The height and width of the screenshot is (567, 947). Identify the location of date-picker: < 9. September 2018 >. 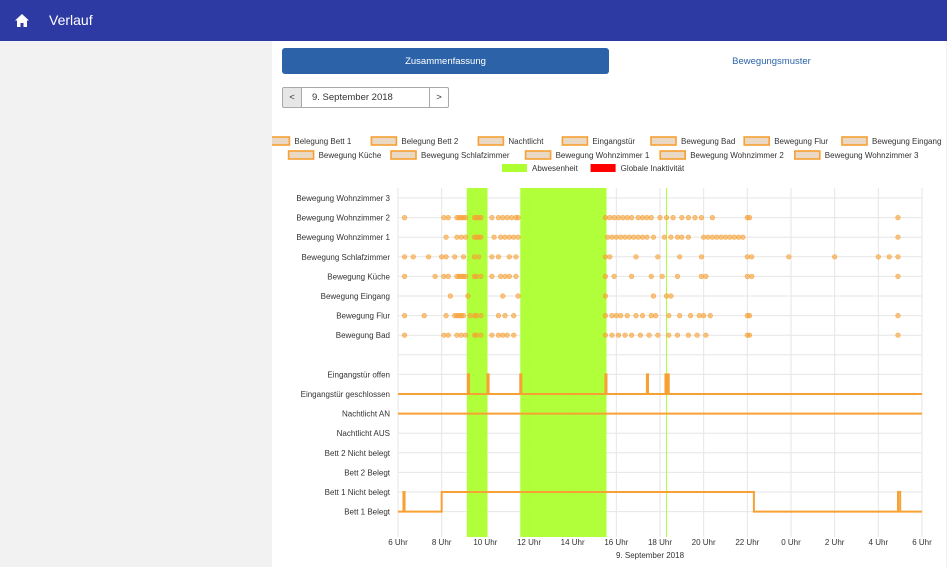
(365, 97).